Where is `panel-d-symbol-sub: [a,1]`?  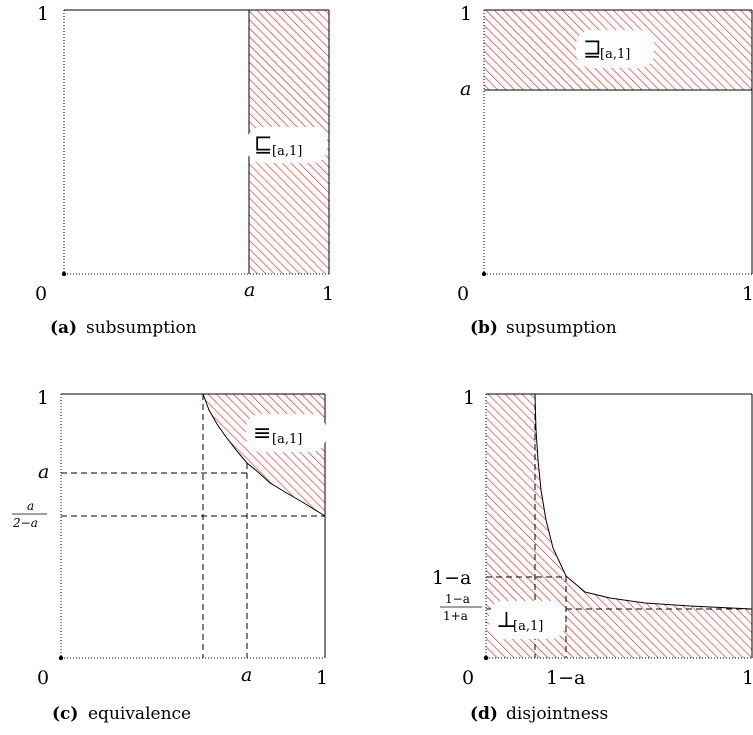
panel-d-symbol-sub: [a,1] is located at coordinates (528, 626).